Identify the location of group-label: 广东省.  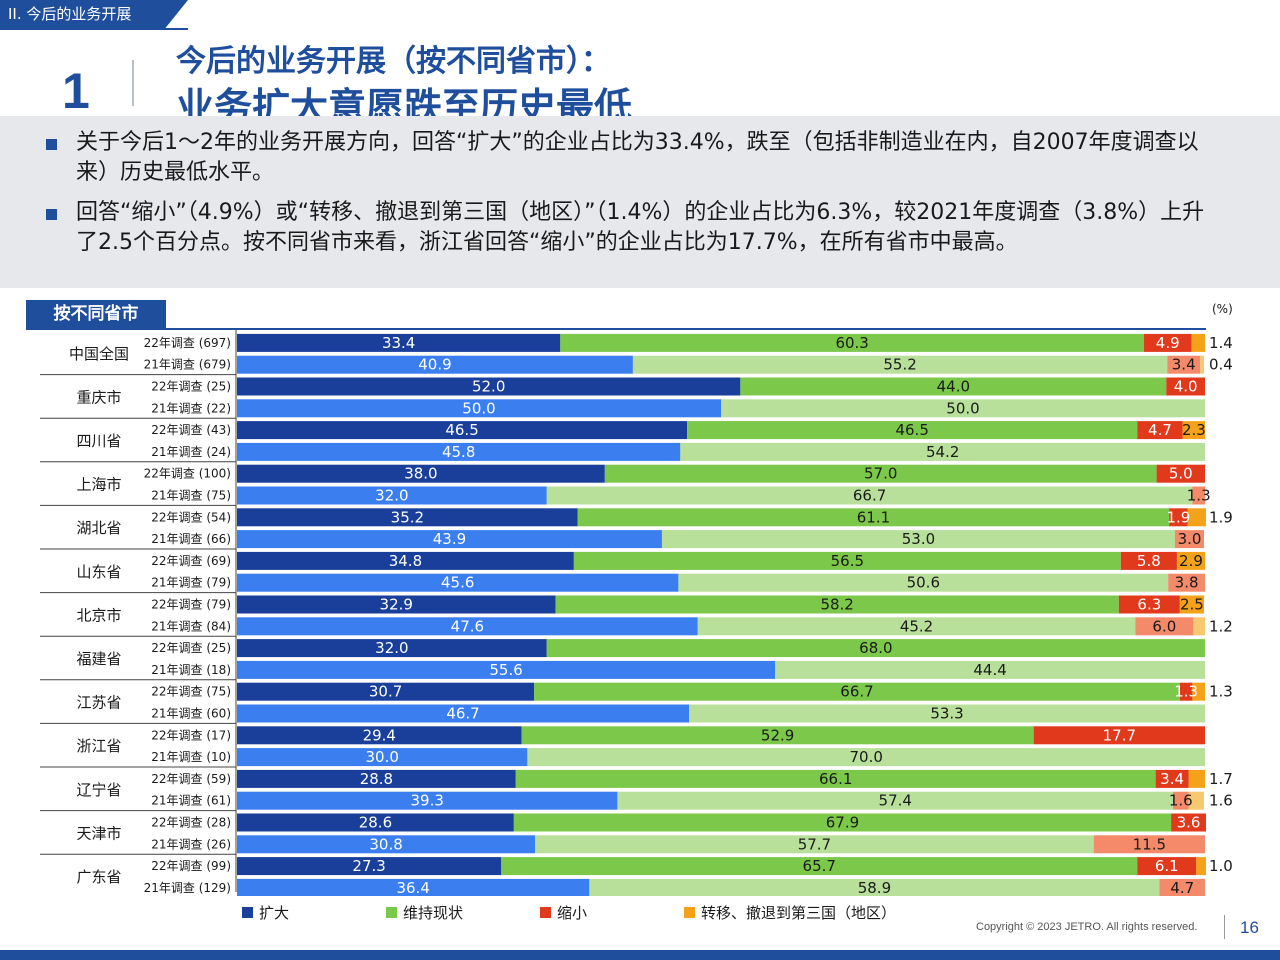
(98, 877).